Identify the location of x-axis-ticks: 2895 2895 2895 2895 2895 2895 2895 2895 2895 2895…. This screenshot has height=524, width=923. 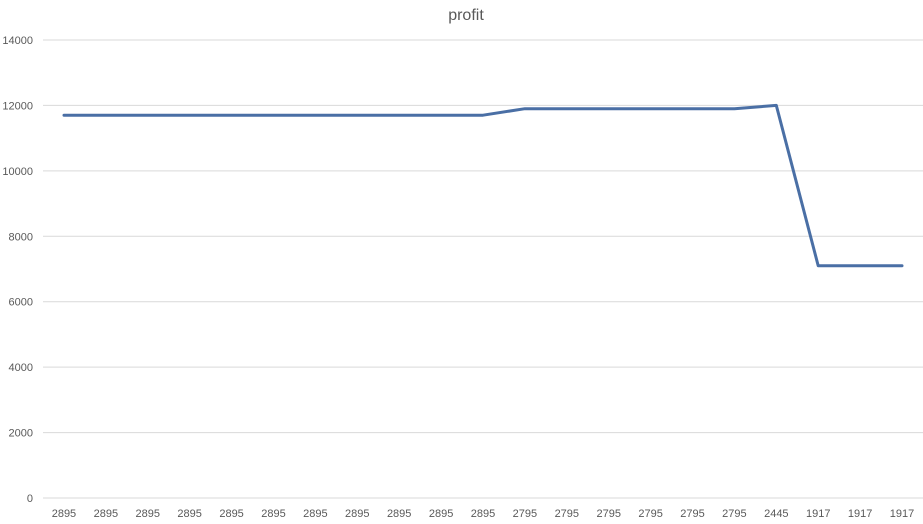
(483, 514).